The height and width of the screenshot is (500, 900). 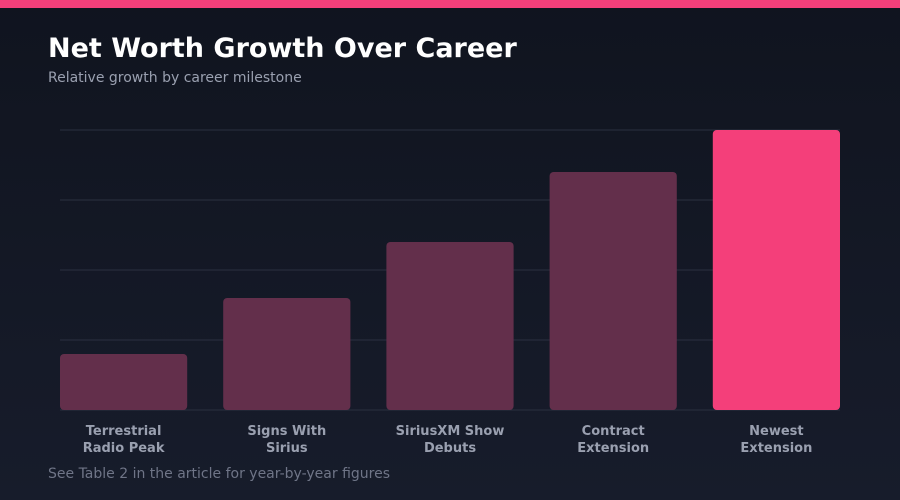 What do you see at coordinates (450, 440) in the screenshot?
I see `category-label-2: SiriusXM Show Debuts` at bounding box center [450, 440].